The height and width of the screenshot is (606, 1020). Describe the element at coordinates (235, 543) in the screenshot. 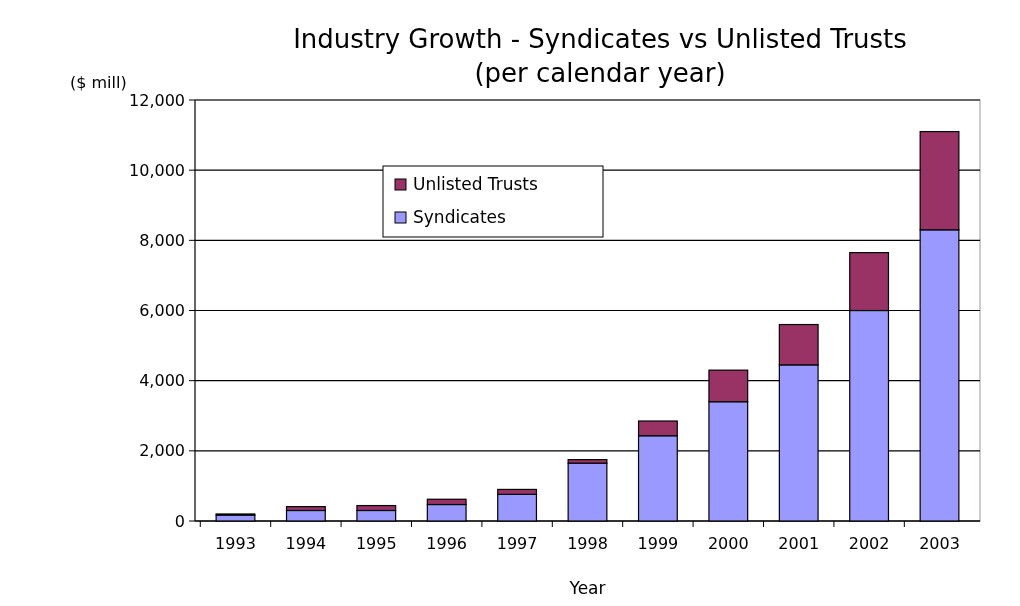

I see `x-tick-label: 1993` at that location.